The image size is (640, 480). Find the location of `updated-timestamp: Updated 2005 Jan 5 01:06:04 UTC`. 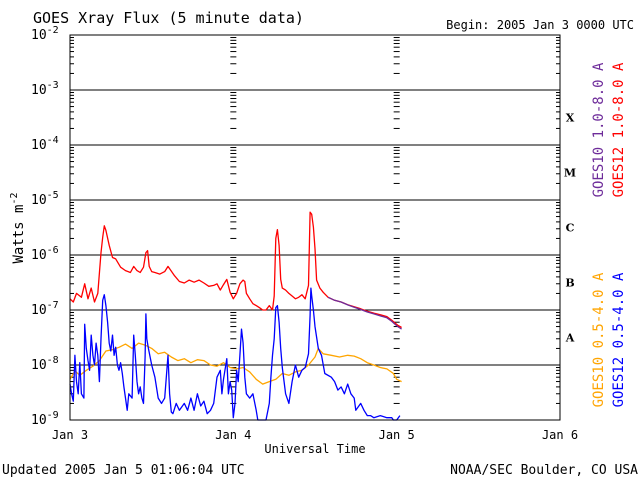

updated-timestamp: Updated 2005 Jan 5 01:06:04 UTC is located at coordinates (123, 470).